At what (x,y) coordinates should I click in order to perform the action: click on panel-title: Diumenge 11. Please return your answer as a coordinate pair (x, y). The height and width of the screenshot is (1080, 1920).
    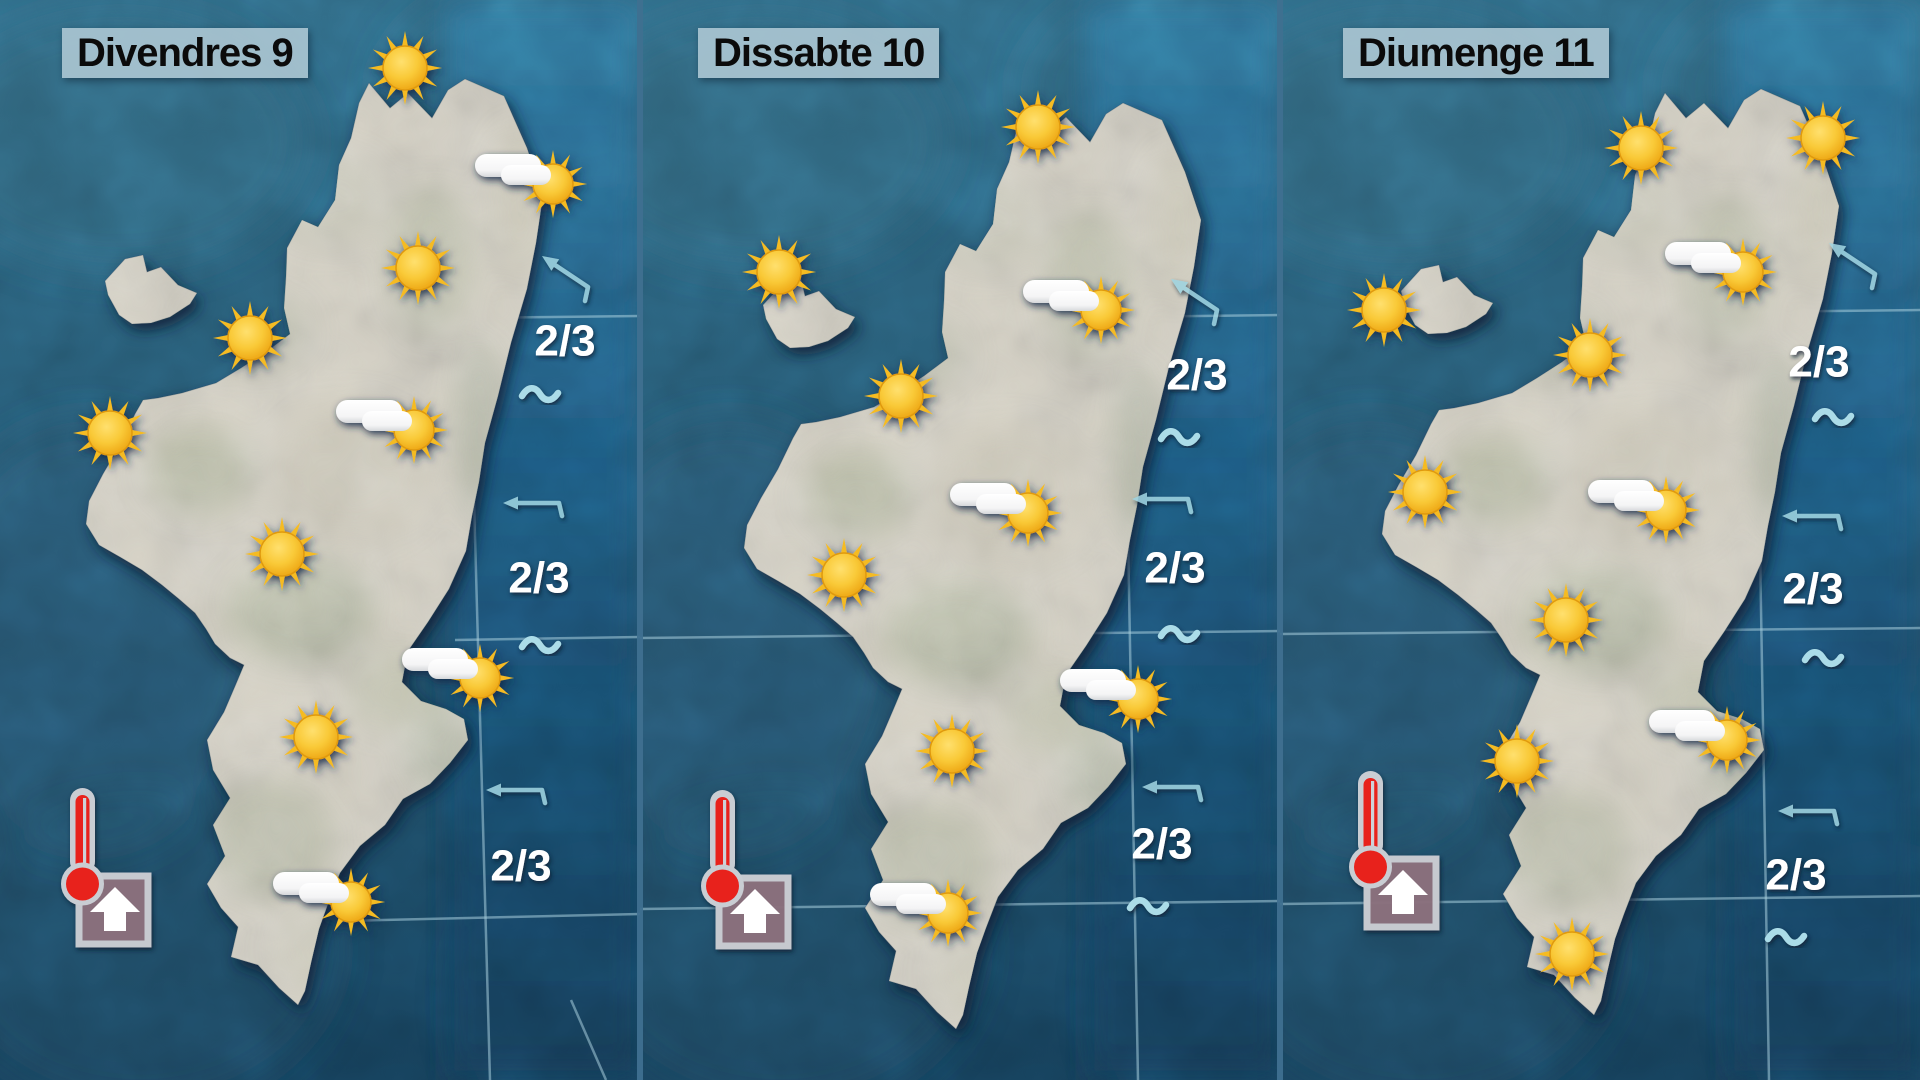
    Looking at the image, I should click on (1476, 53).